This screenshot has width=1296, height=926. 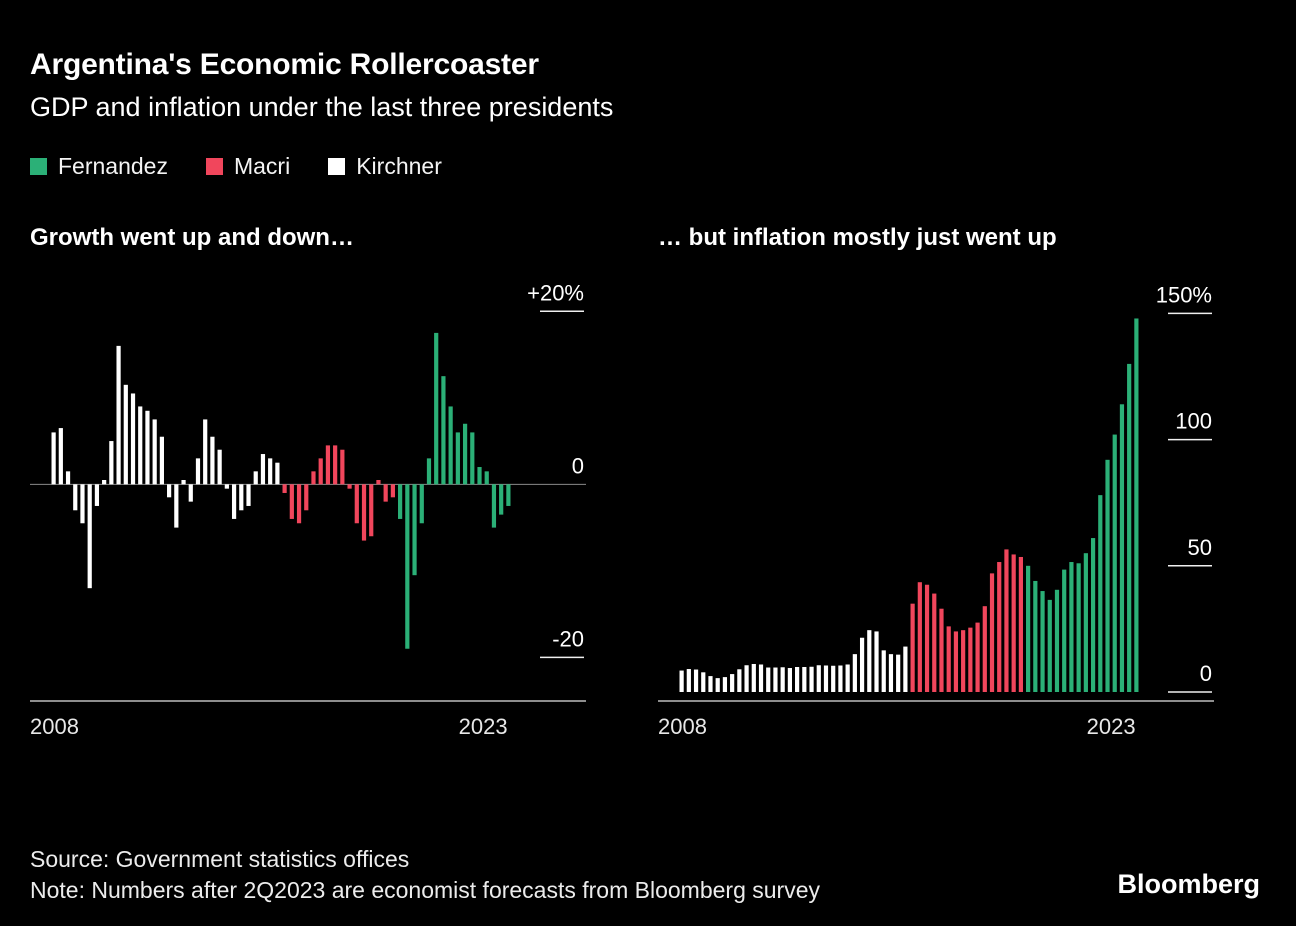 What do you see at coordinates (857, 237) in the screenshot?
I see `inflation-chart-title: … but inflation mostly just went up` at bounding box center [857, 237].